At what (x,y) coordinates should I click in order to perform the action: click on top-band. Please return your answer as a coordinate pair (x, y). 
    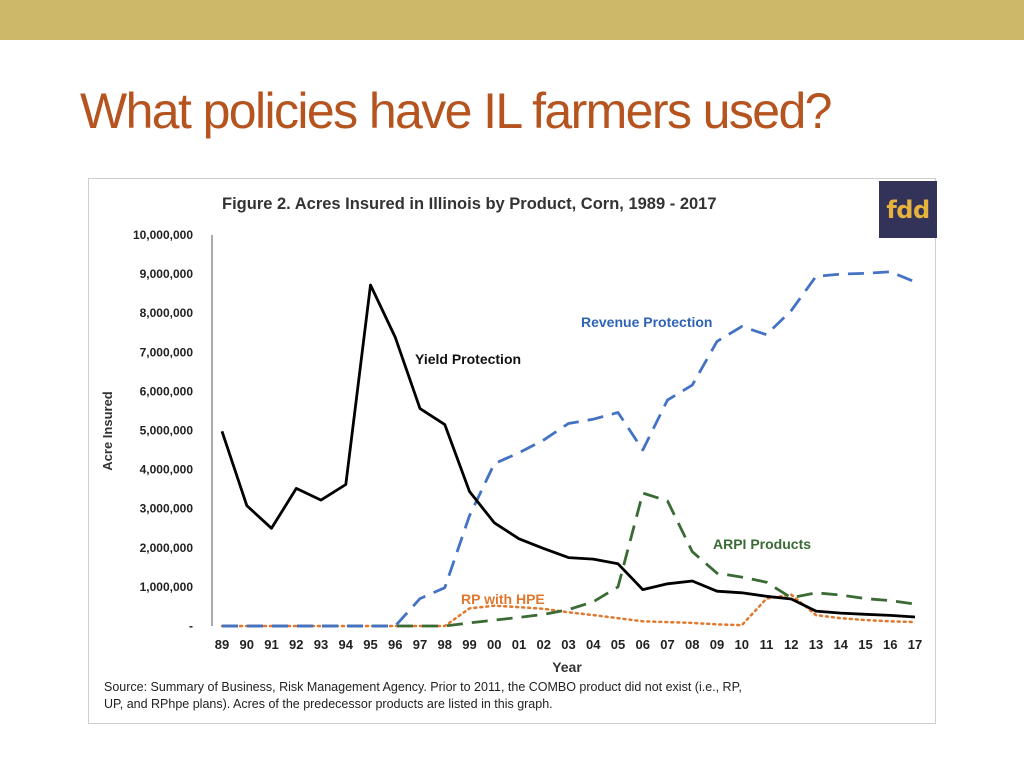
    Looking at the image, I should click on (512, 20).